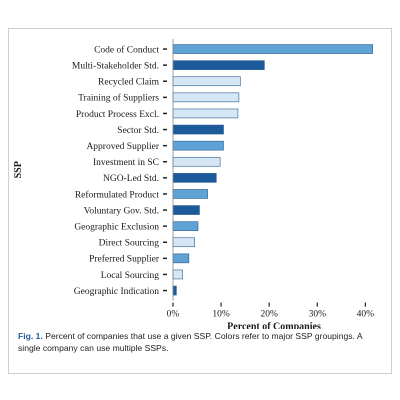 The height and width of the screenshot is (400, 400). Describe the element at coordinates (126, 49) in the screenshot. I see `category-label: Code of Conduct` at that location.